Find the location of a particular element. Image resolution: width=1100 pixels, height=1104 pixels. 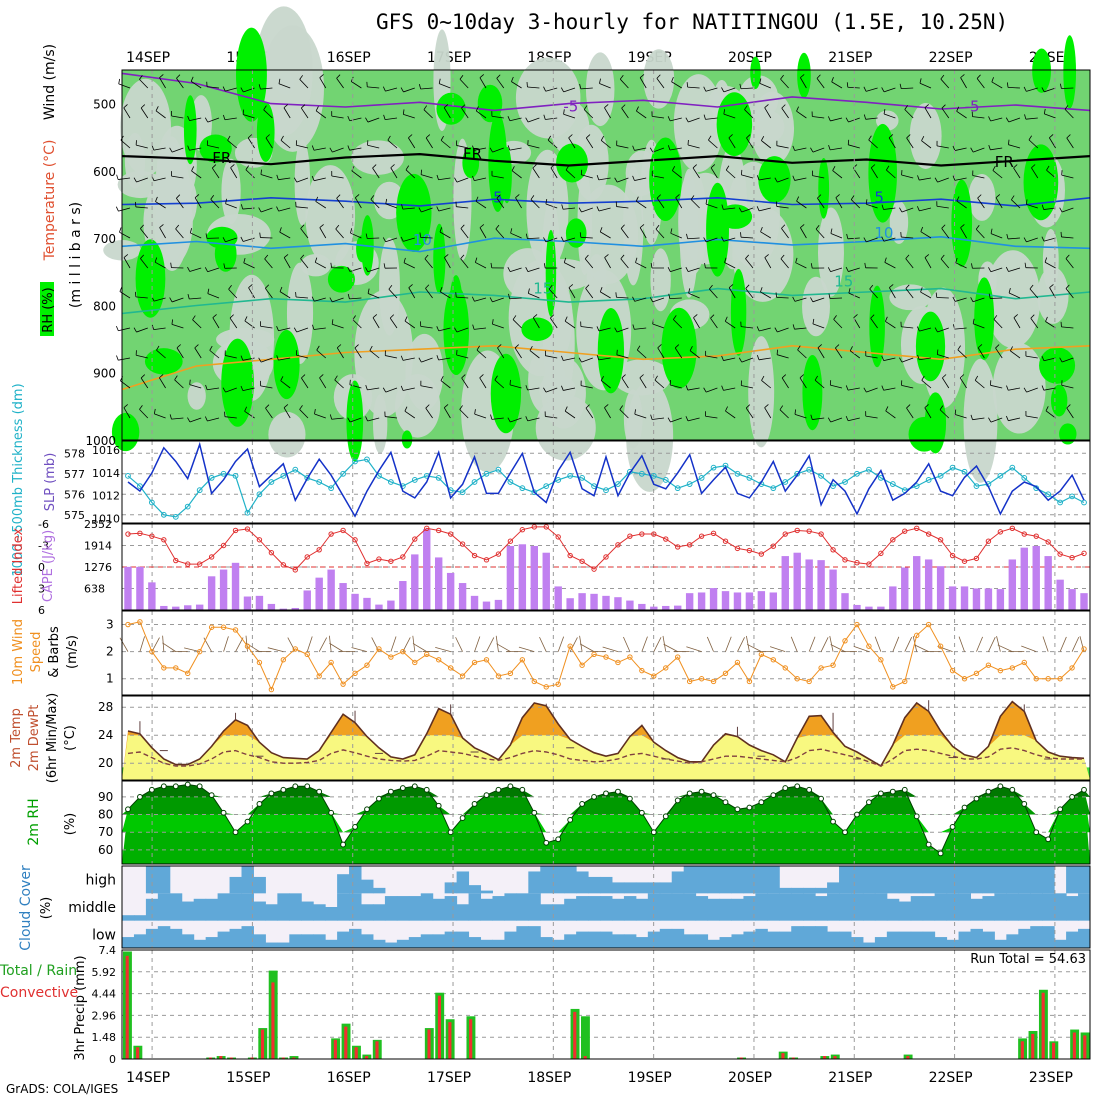

precip-convective-legend: Convective is located at coordinates (39, 993).